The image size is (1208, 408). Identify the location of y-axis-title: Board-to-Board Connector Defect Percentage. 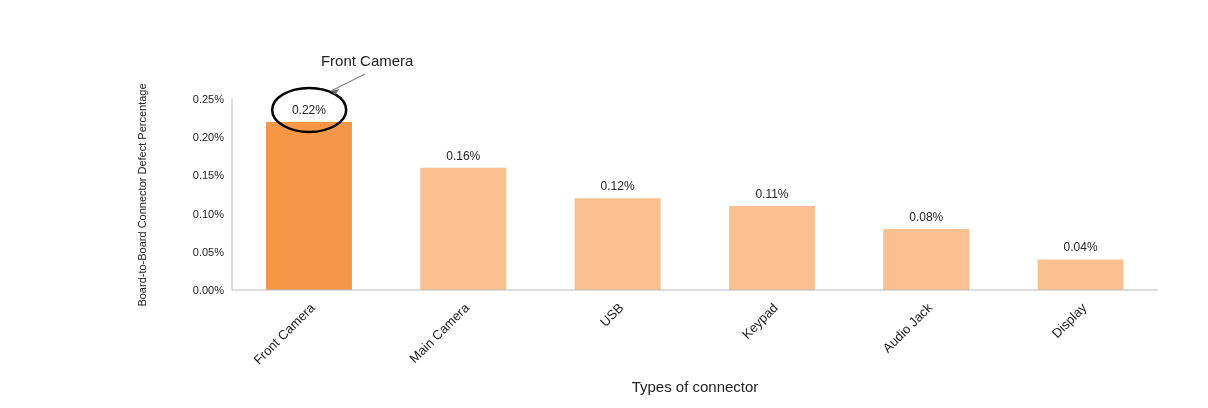
(142, 195).